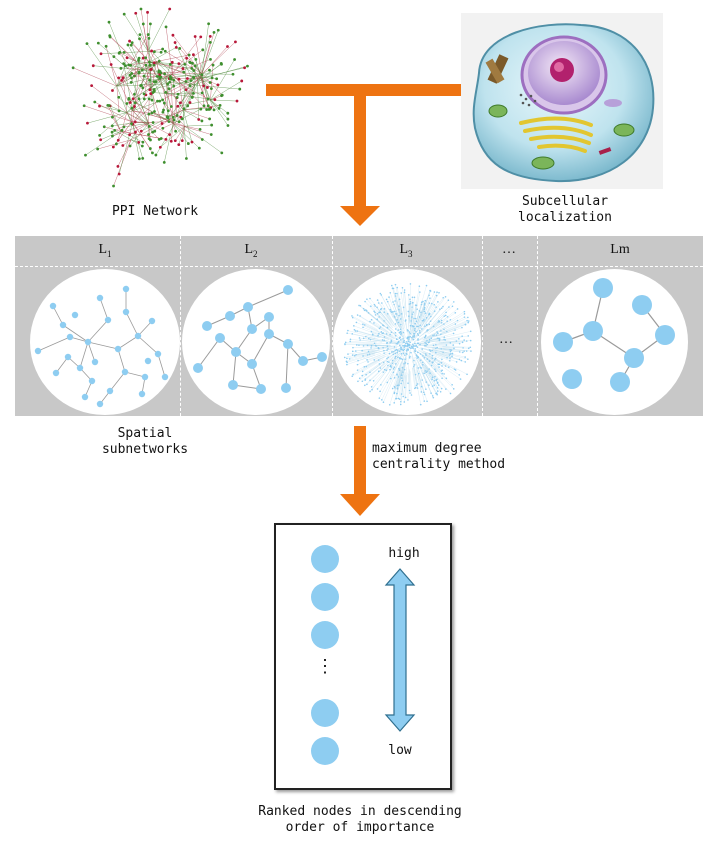 The width and height of the screenshot is (710, 847). Describe the element at coordinates (155, 211) in the screenshot. I see `ppi-network-label: PPI Network` at that location.